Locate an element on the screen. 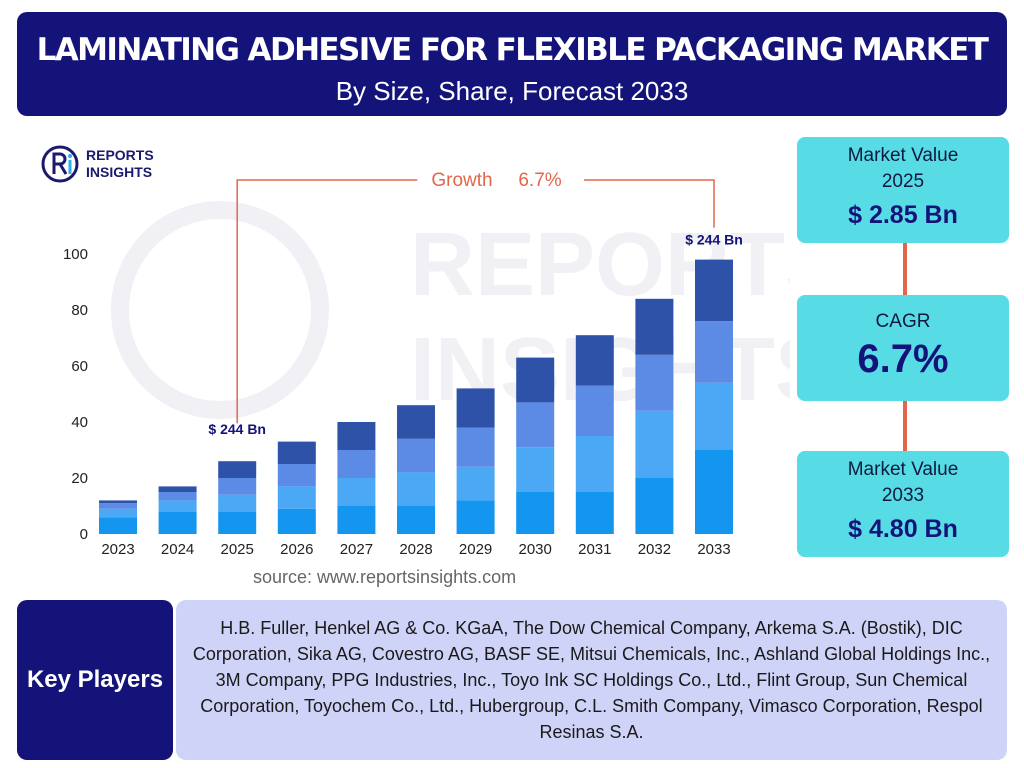  growth-value: 6.7% is located at coordinates (539, 180).